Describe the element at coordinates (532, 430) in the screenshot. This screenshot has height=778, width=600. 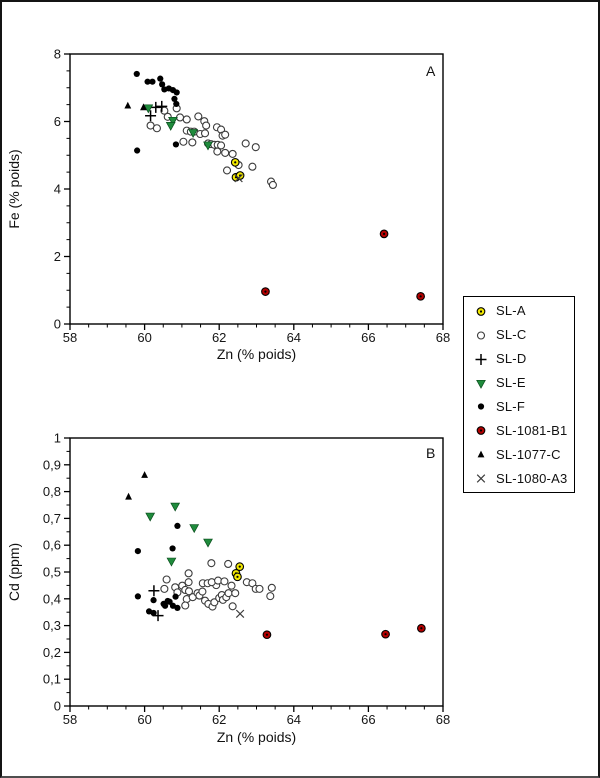
I see `legend-label: SL-1081-B1` at that location.